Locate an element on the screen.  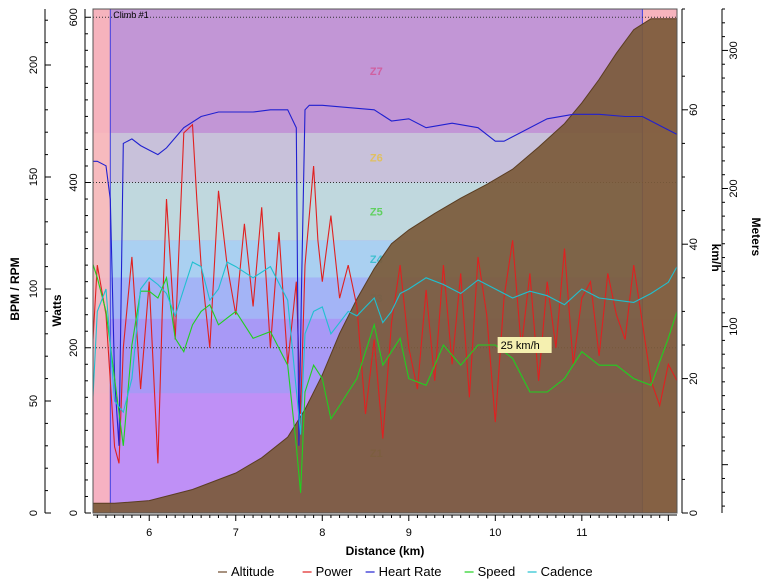
speed-annotation-box is located at coordinates (524, 345).